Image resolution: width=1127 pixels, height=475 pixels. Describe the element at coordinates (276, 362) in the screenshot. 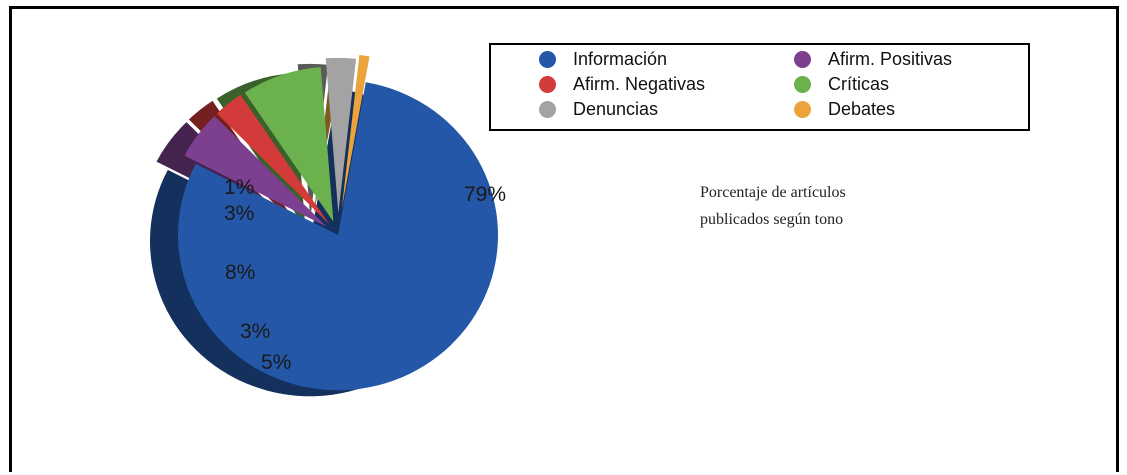

I see `data-label-afirm-positivas: 5%` at that location.